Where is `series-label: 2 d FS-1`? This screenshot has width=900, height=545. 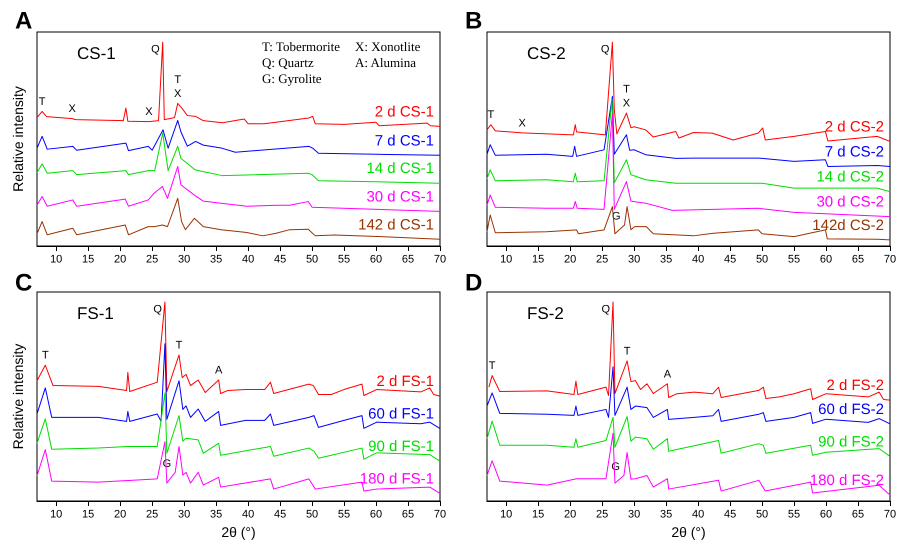
series-label: 2 d FS-1 is located at coordinates (405, 381).